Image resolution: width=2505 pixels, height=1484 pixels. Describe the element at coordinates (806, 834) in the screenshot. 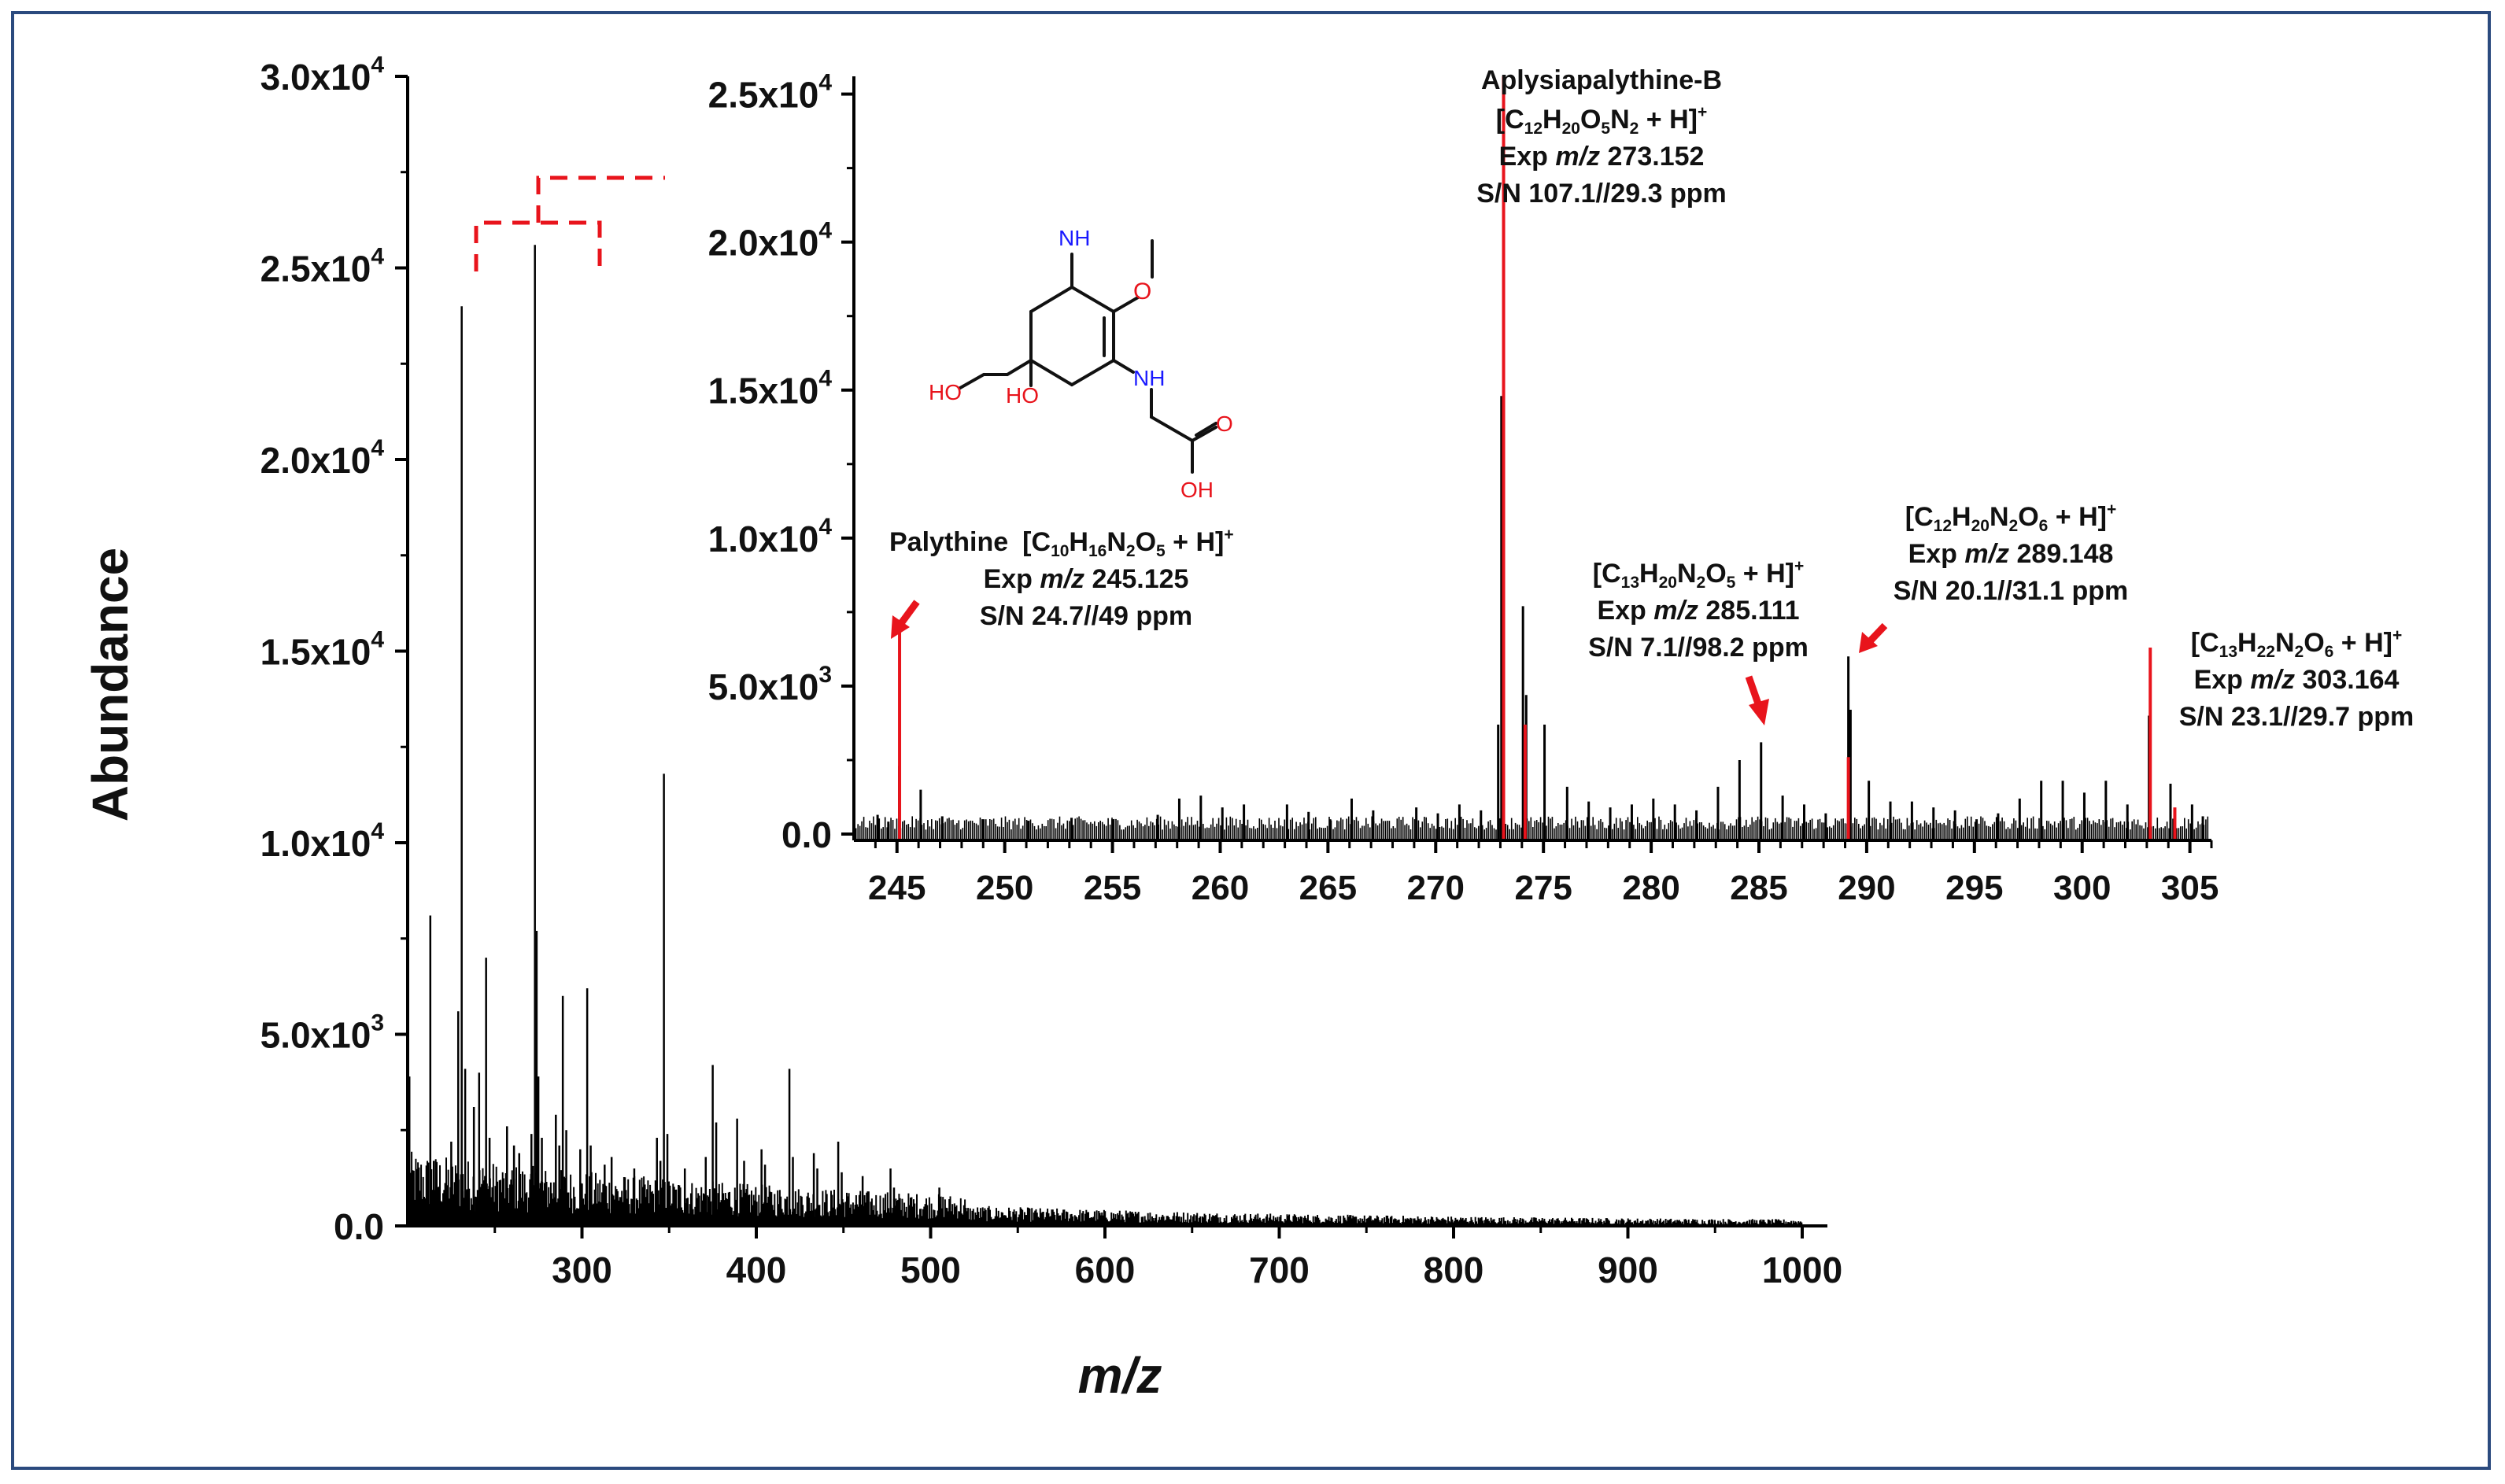

I see `inset-y-tick-label: 0.0` at that location.